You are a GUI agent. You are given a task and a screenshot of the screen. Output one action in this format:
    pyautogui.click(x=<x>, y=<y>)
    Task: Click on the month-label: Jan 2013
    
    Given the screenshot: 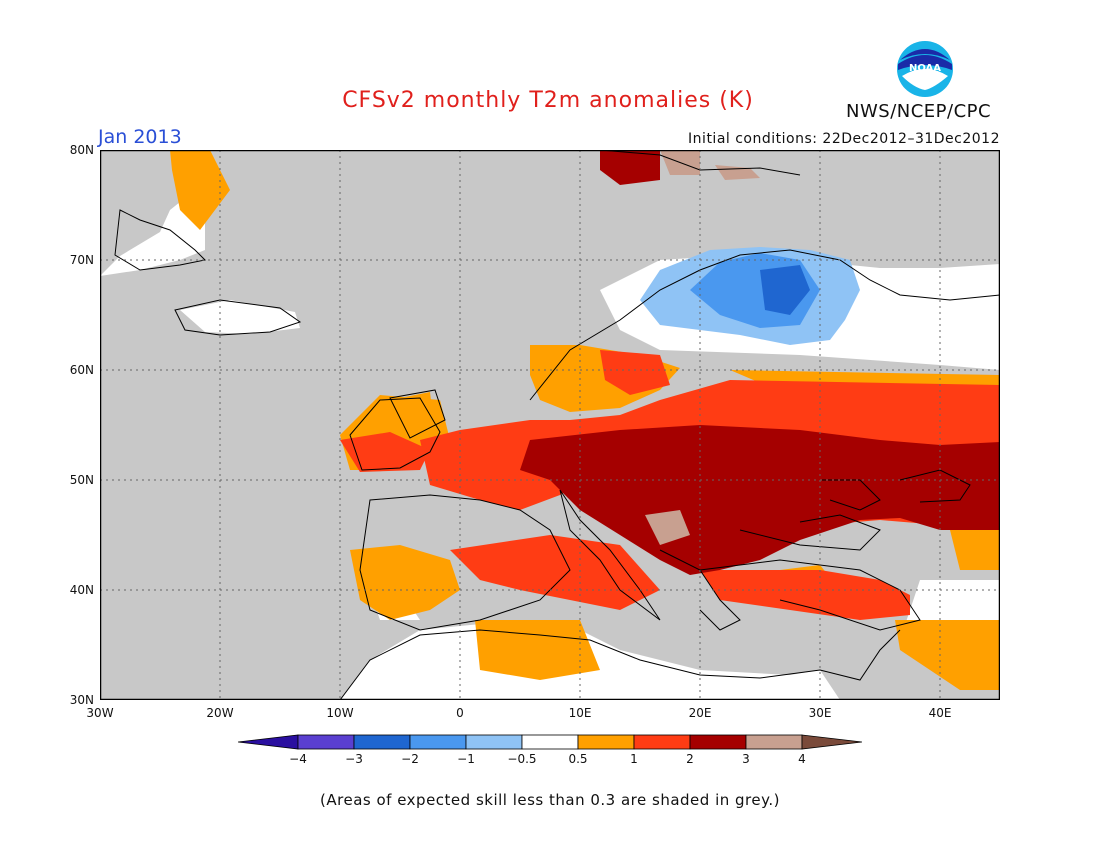 What is the action you would take?
    pyautogui.click(x=140, y=137)
    